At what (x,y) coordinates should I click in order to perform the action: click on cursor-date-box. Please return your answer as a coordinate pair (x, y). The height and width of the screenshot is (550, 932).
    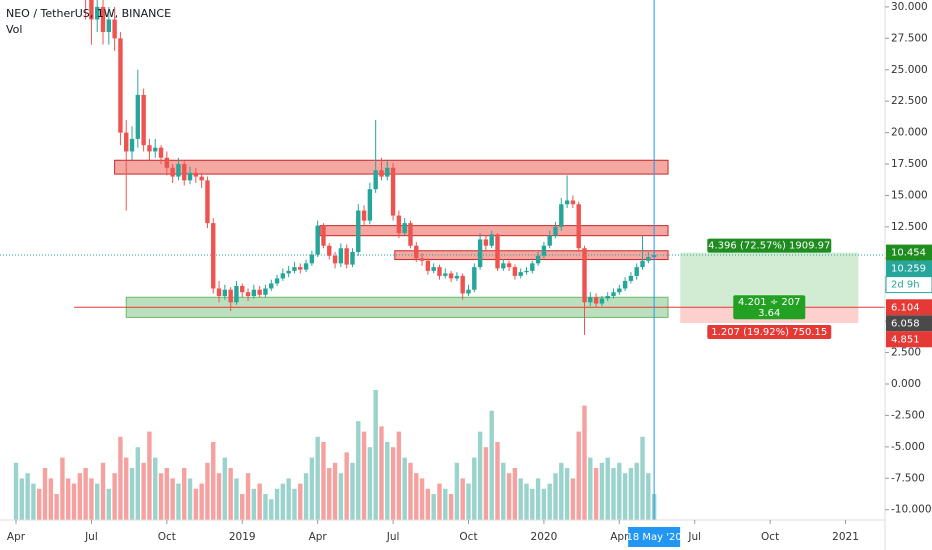
    Looking at the image, I should click on (654, 537).